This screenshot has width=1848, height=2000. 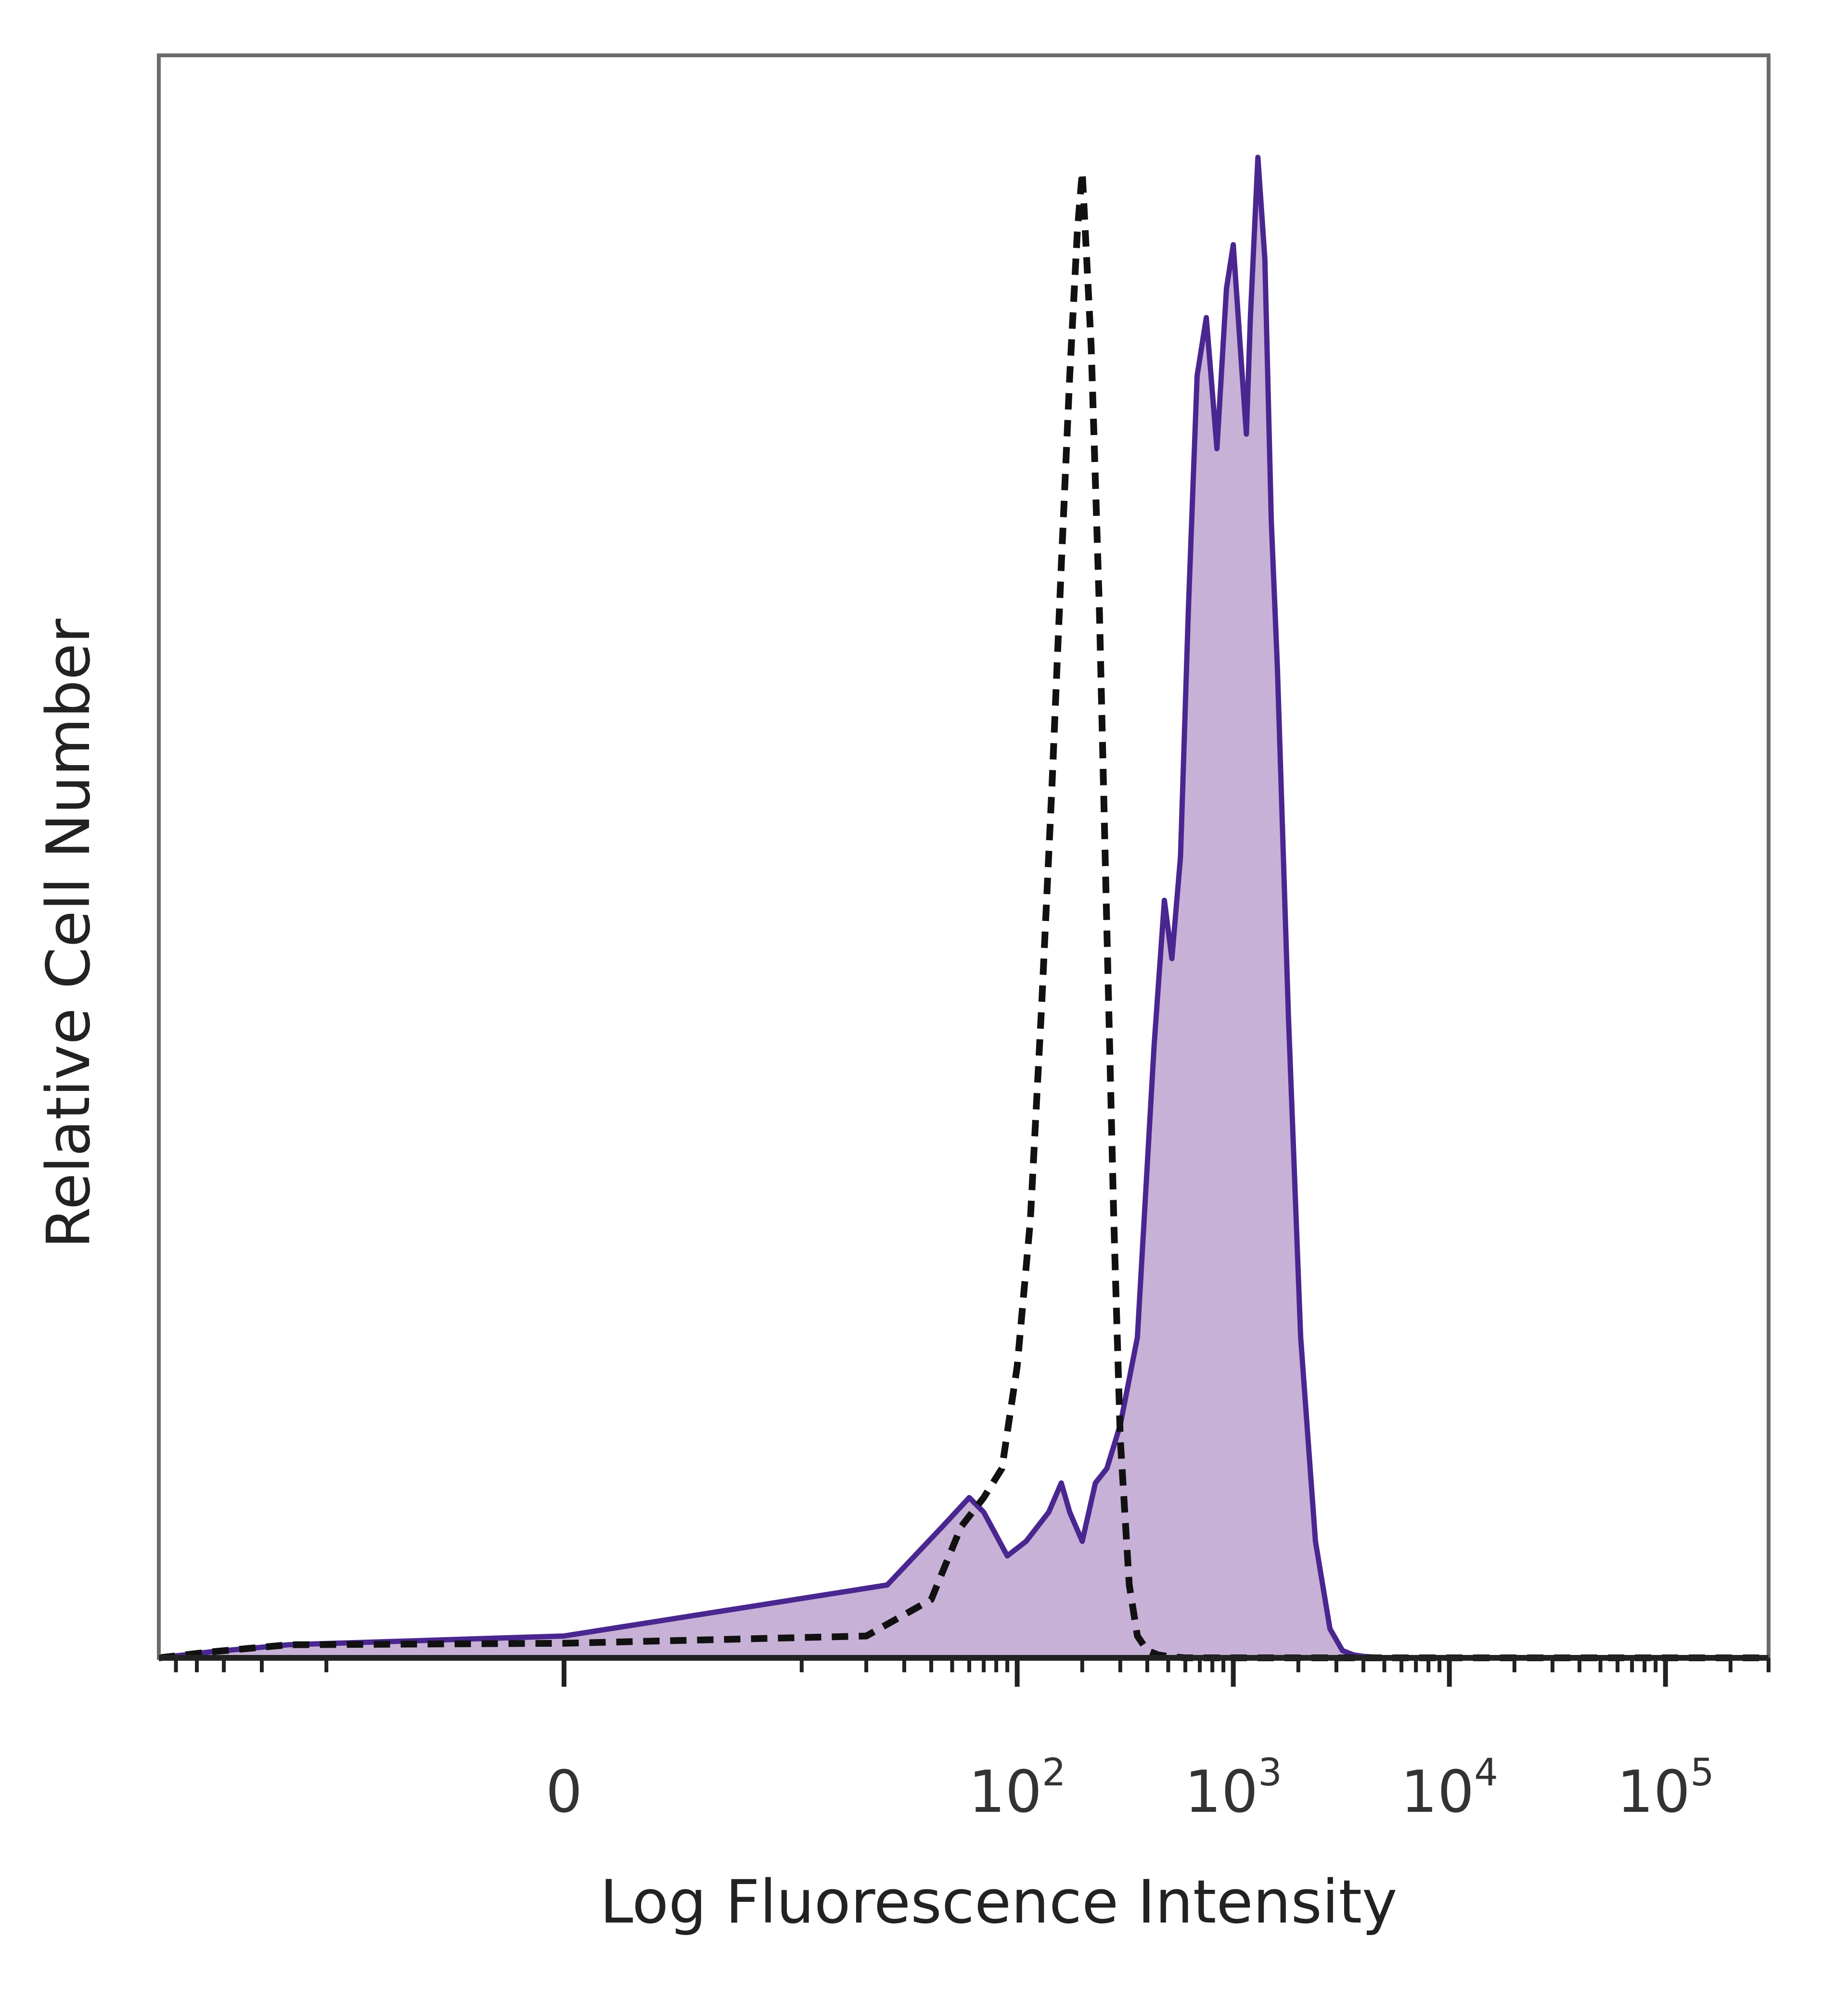 I want to click on x-tick-label: 10³, so click(x=1233, y=1788).